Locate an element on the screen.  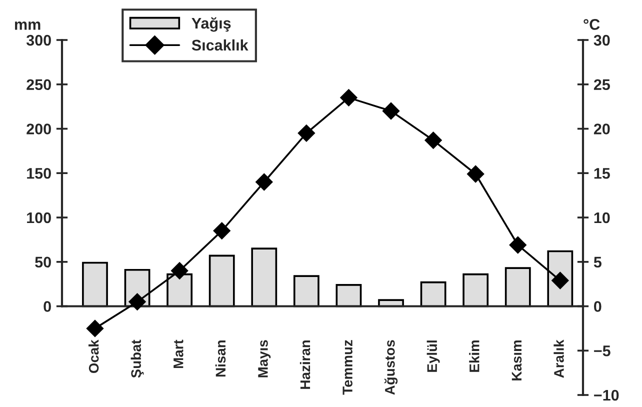
x-tick-label: Kasım is located at coordinates (517, 360).